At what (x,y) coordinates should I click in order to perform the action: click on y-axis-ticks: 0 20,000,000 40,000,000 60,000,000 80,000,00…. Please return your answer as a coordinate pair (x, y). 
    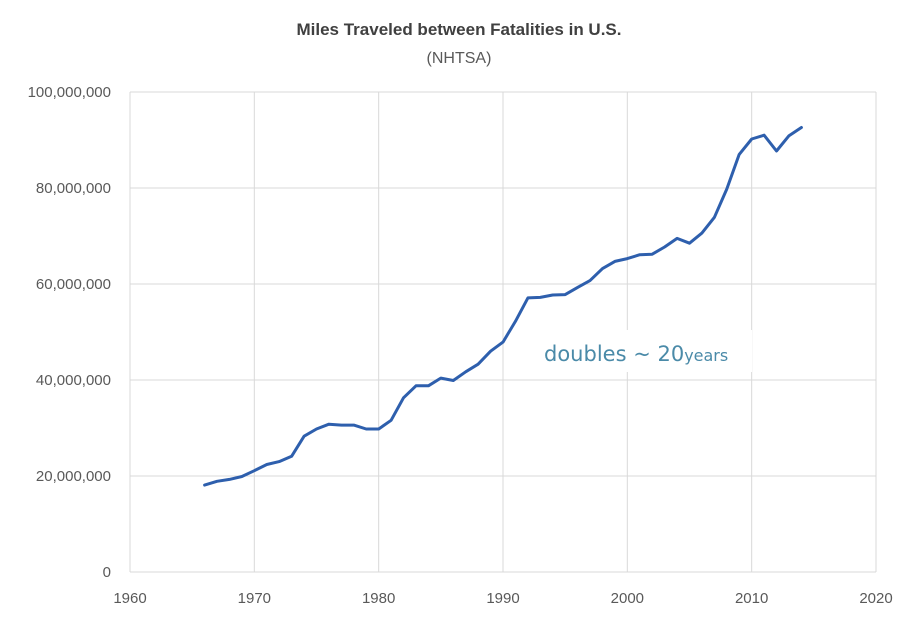
    Looking at the image, I should click on (69, 332).